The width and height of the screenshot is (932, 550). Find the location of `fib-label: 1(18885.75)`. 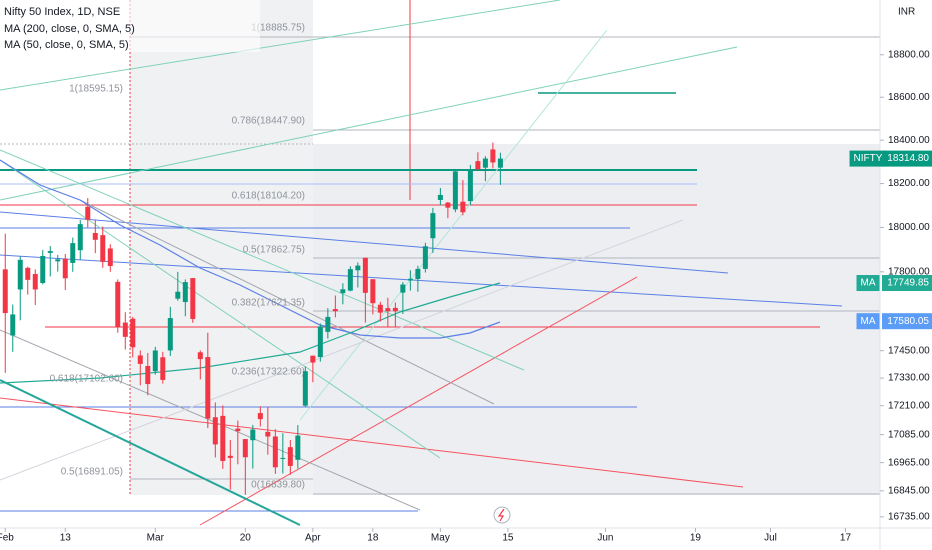

fib-label: 1(18885.75) is located at coordinates (278, 28).